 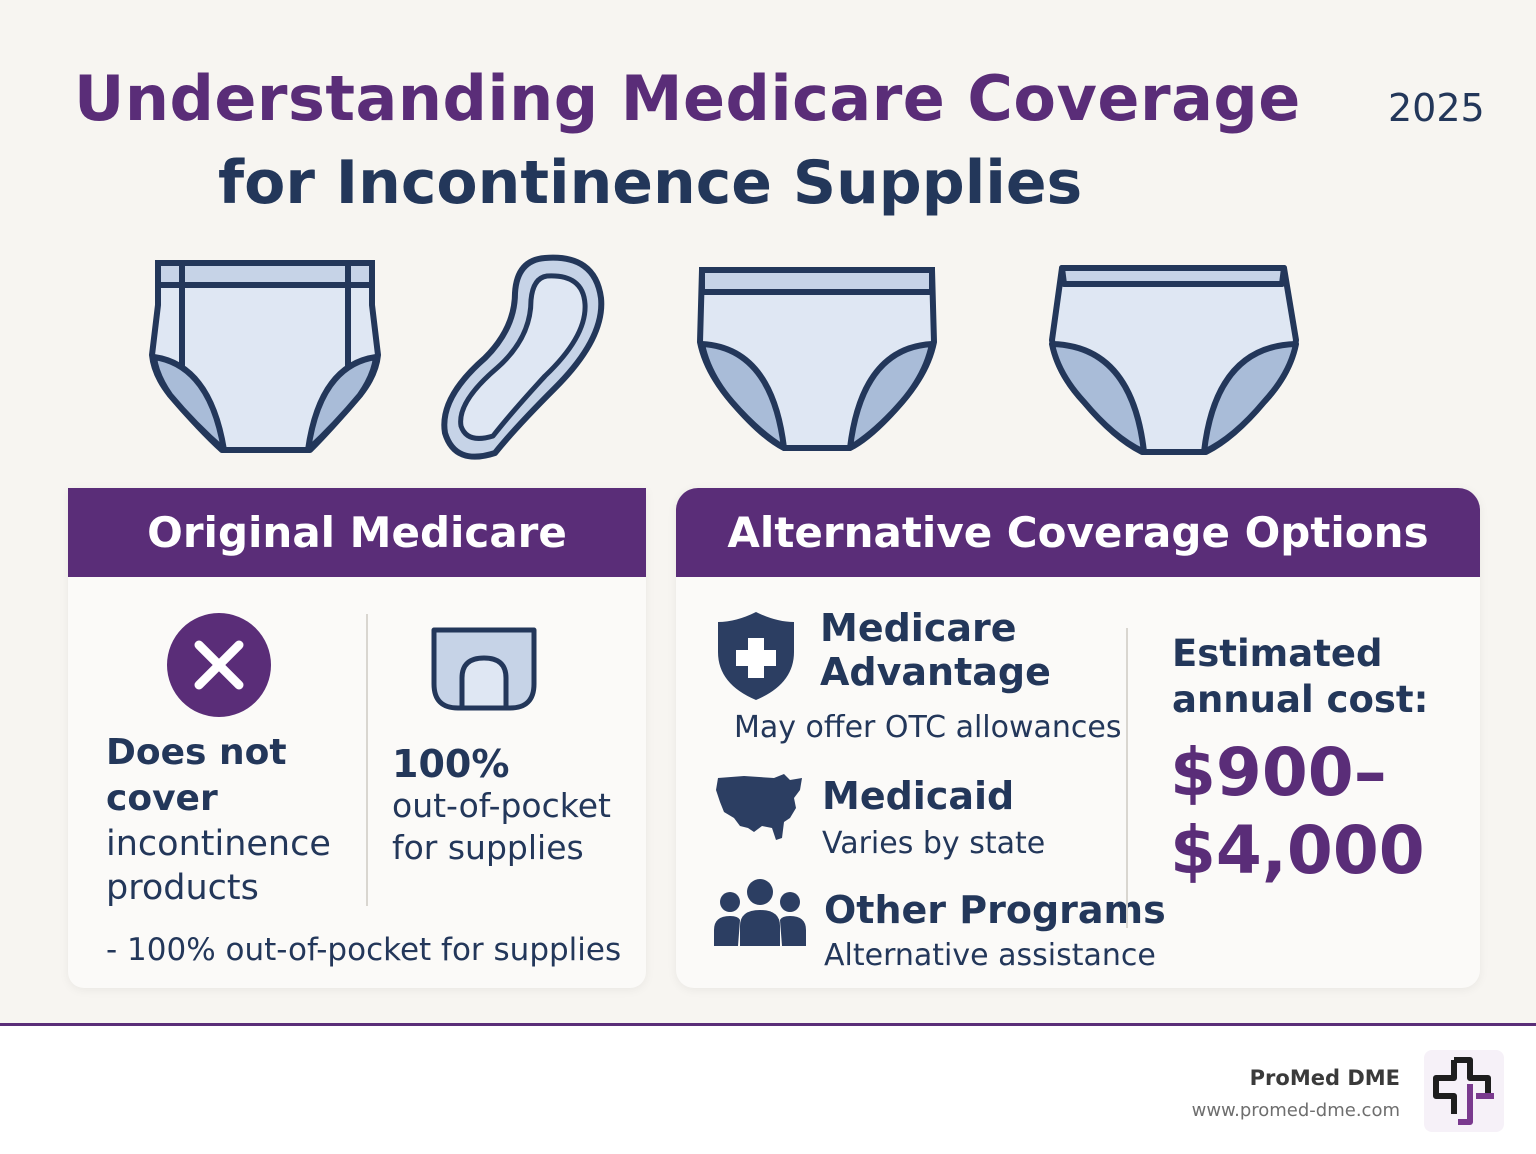 What do you see at coordinates (1436, 108) in the screenshot?
I see `year-label: 2025` at bounding box center [1436, 108].